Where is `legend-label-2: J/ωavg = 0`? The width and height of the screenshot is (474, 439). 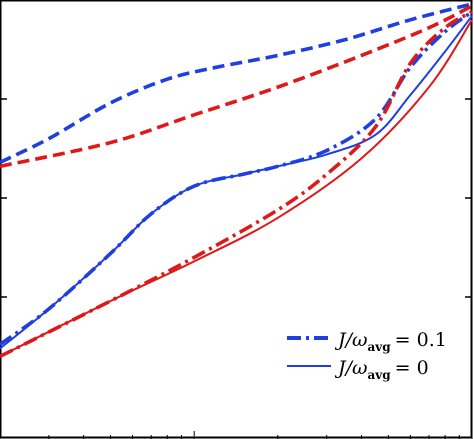 legend-label-2: J/ωavg = 0 is located at coordinates (381, 369).